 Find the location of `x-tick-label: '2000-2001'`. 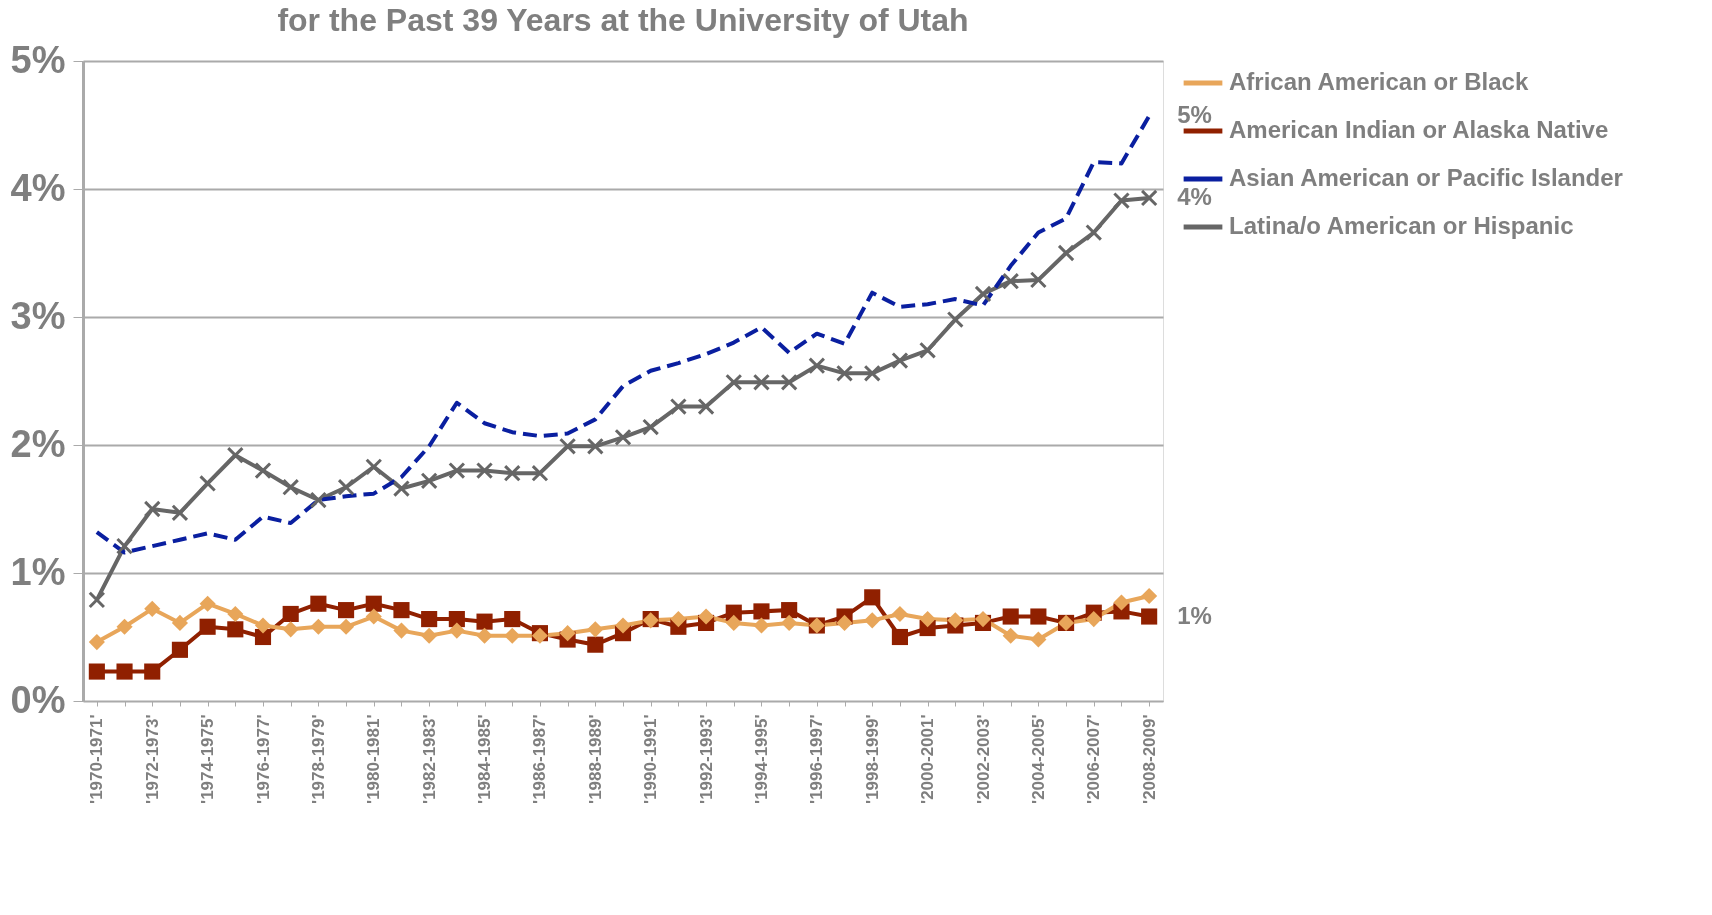

x-tick-label: '2000-2001' is located at coordinates (928, 759).